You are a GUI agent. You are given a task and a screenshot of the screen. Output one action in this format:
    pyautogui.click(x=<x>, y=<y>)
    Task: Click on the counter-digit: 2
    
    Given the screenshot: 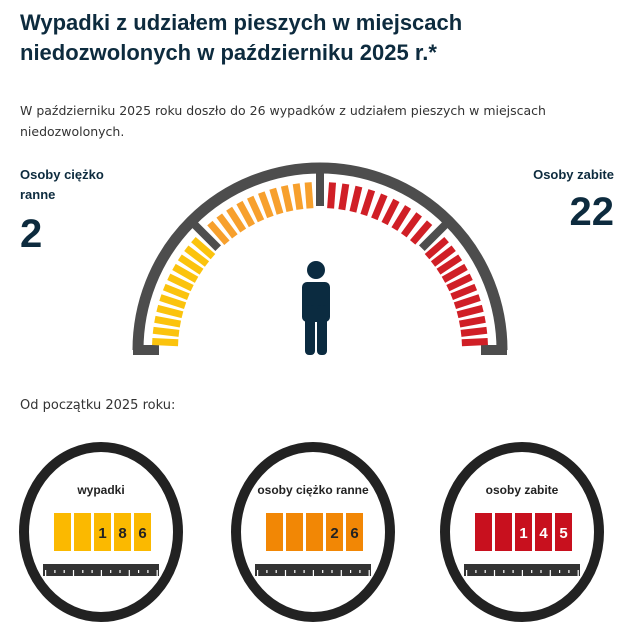 What is the action you would take?
    pyautogui.click(x=334, y=533)
    